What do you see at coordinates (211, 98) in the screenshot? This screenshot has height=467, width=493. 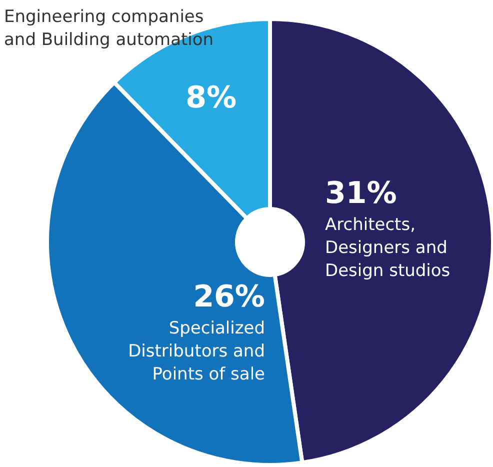 I see `data-label: 8%` at bounding box center [211, 98].